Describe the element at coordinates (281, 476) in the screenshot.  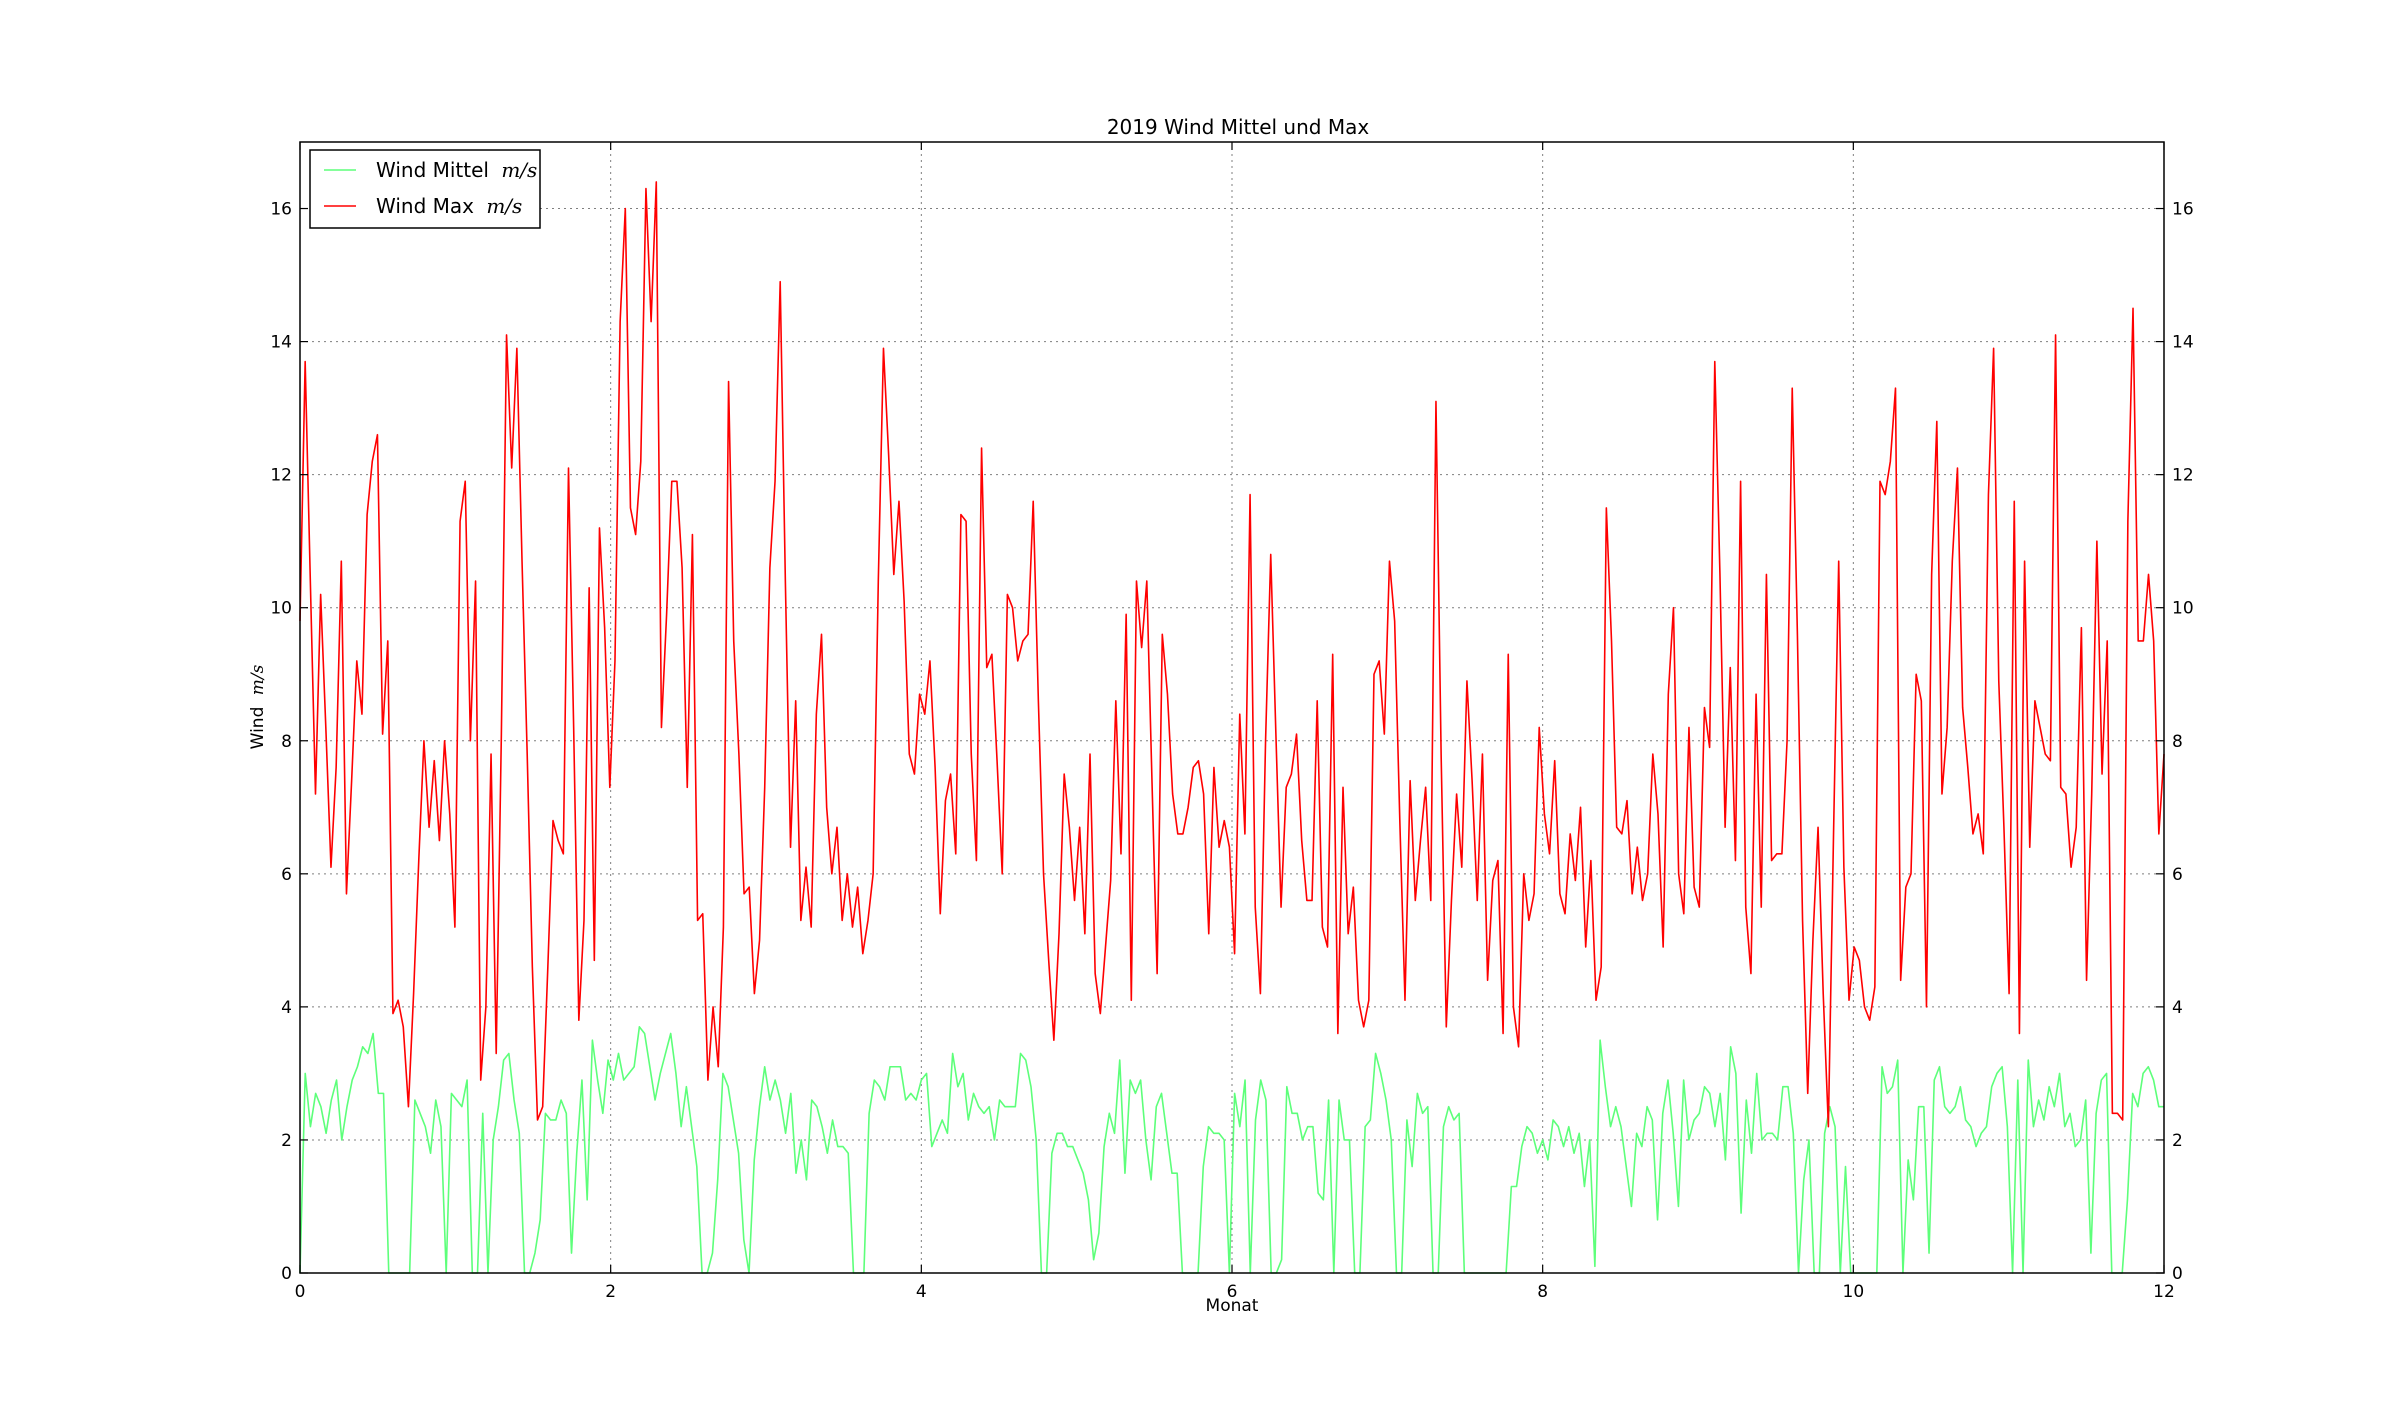
I see `y-tick-label: 12` at that location.